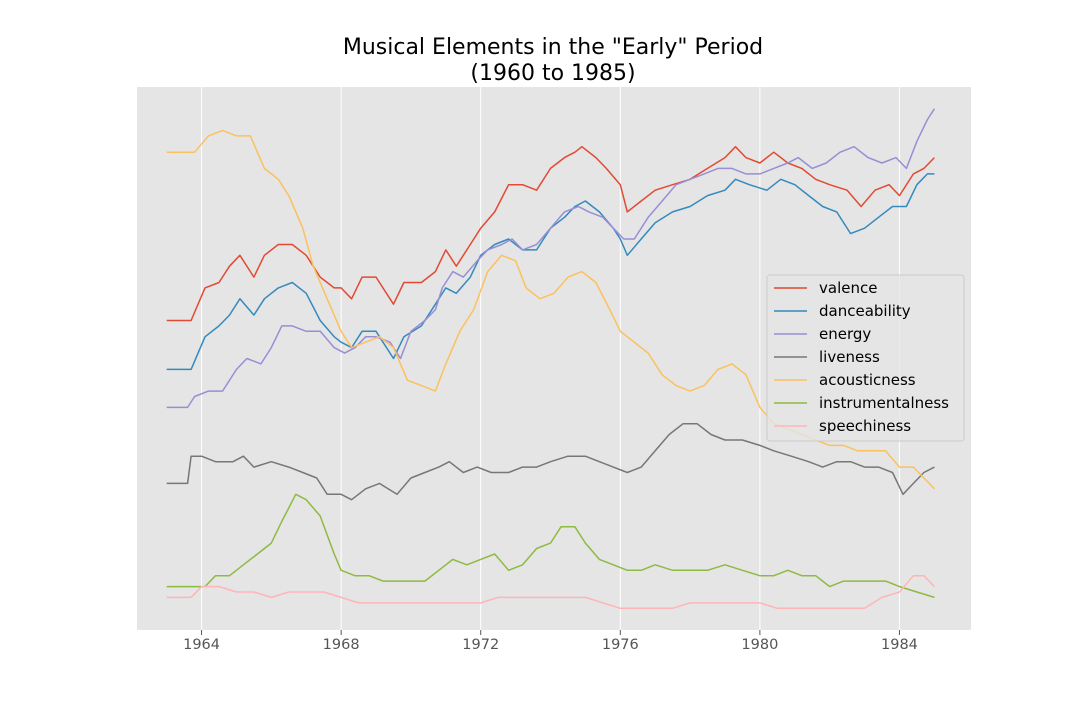 This screenshot has width=1080, height=720. Describe the element at coordinates (550, 546) in the screenshot. I see `series-line-instrumentalness` at that location.